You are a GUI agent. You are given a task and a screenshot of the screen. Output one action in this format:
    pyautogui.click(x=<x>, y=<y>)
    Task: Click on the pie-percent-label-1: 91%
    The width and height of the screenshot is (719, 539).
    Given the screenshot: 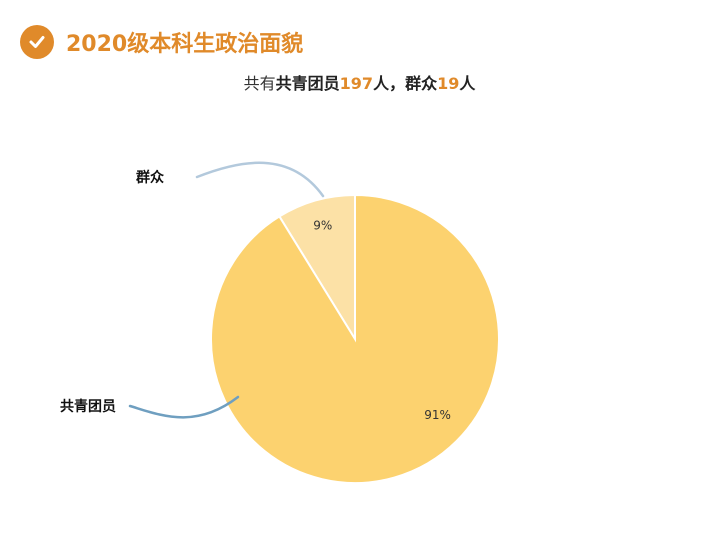 What is the action you would take?
    pyautogui.click(x=437, y=415)
    